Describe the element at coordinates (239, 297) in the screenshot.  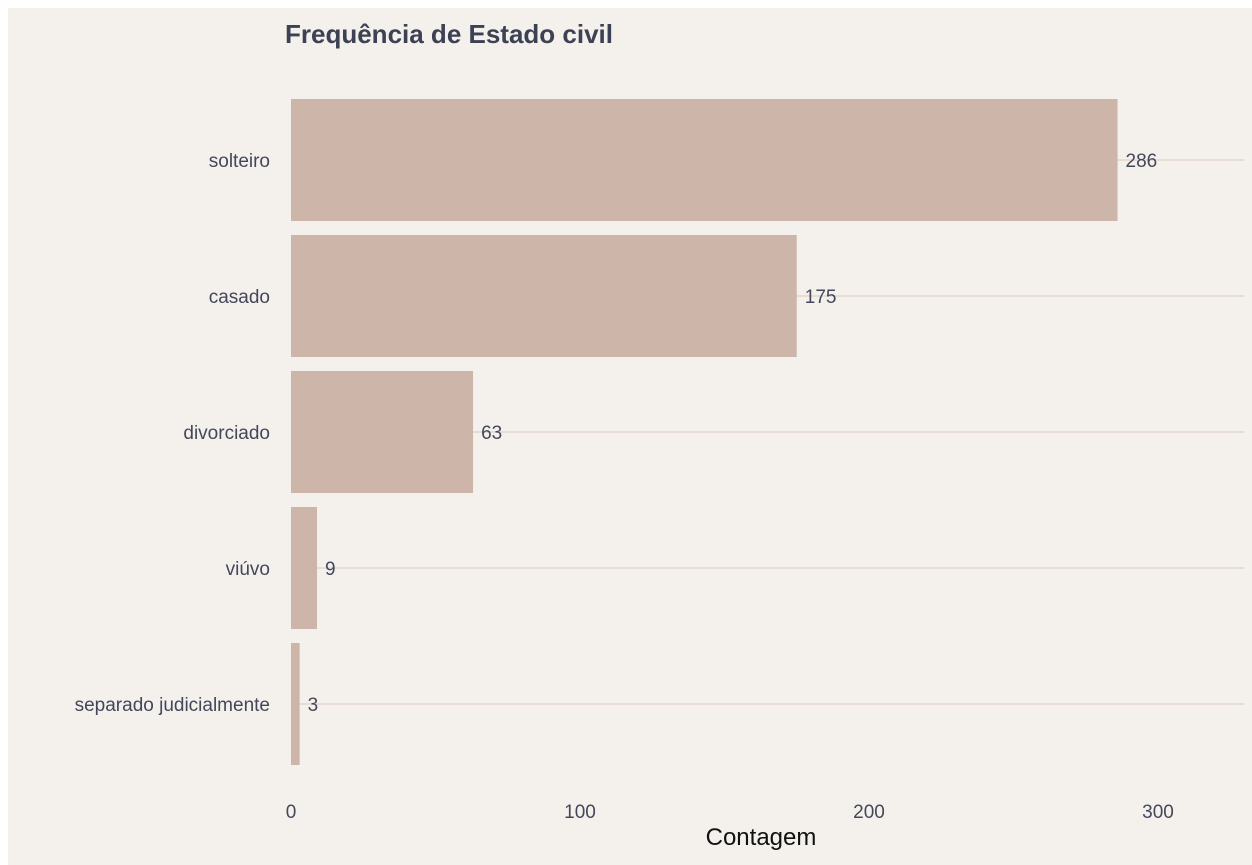
I see `category-label-casado: casado` at that location.